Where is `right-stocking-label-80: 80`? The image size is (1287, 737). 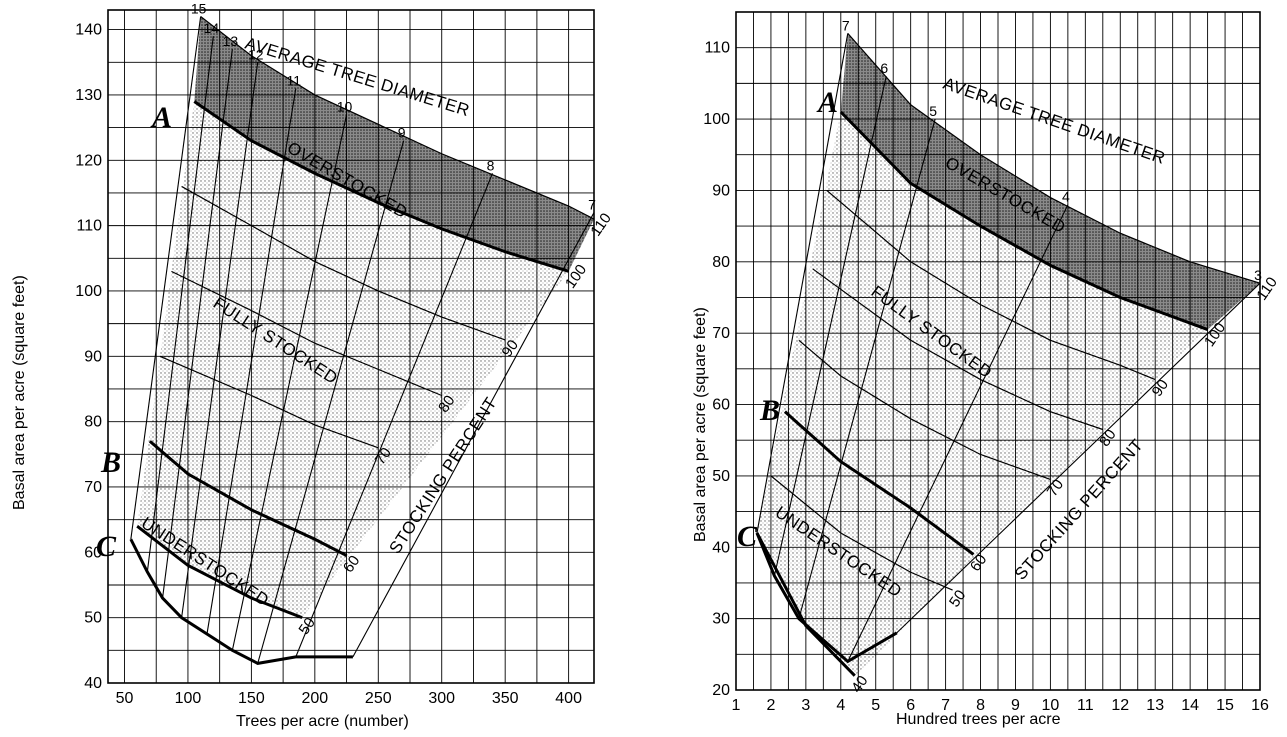 right-stocking-label-80: 80 is located at coordinates (1107, 437).